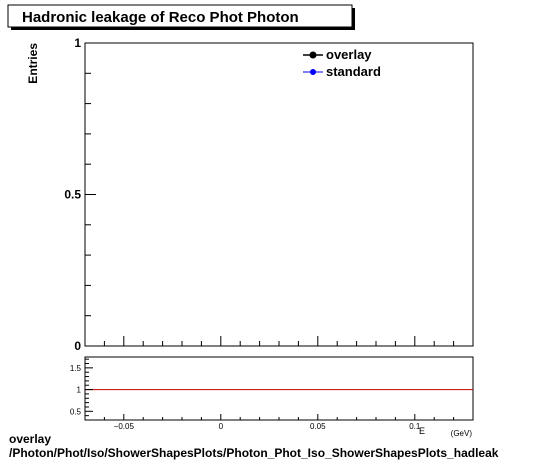  What do you see at coordinates (279, 388) in the screenshot?
I see `ratio-plot-frame` at bounding box center [279, 388].